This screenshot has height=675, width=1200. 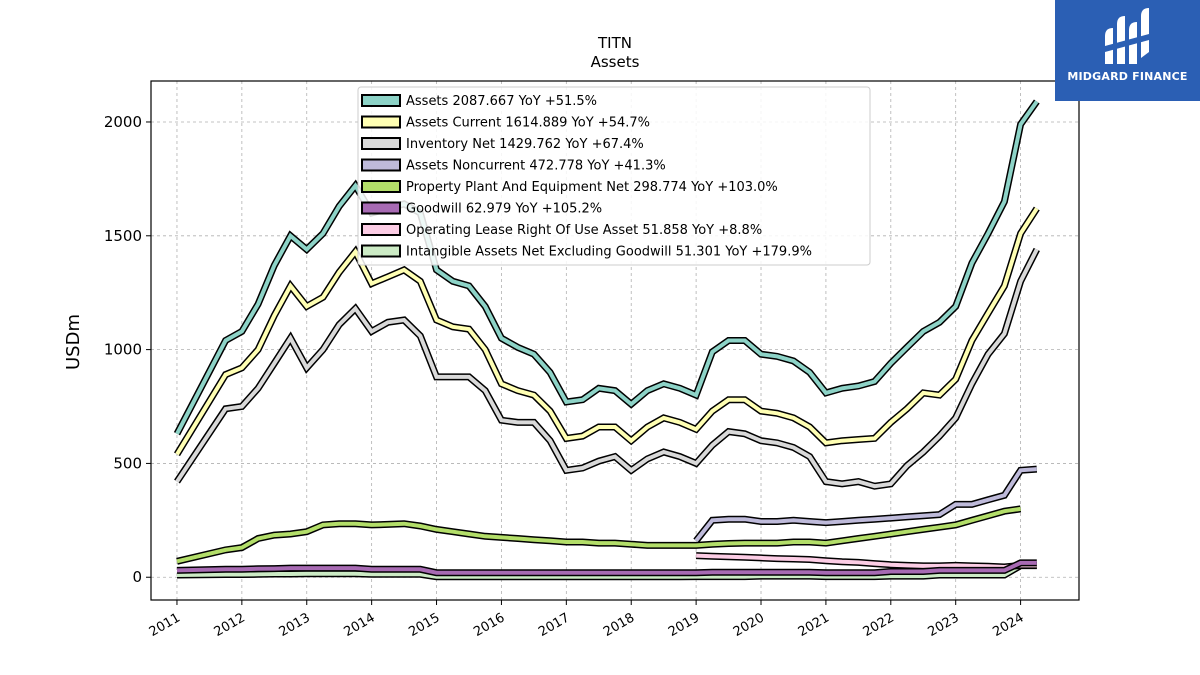 What do you see at coordinates (1127, 36) in the screenshot?
I see `brand-mark-icon` at bounding box center [1127, 36].